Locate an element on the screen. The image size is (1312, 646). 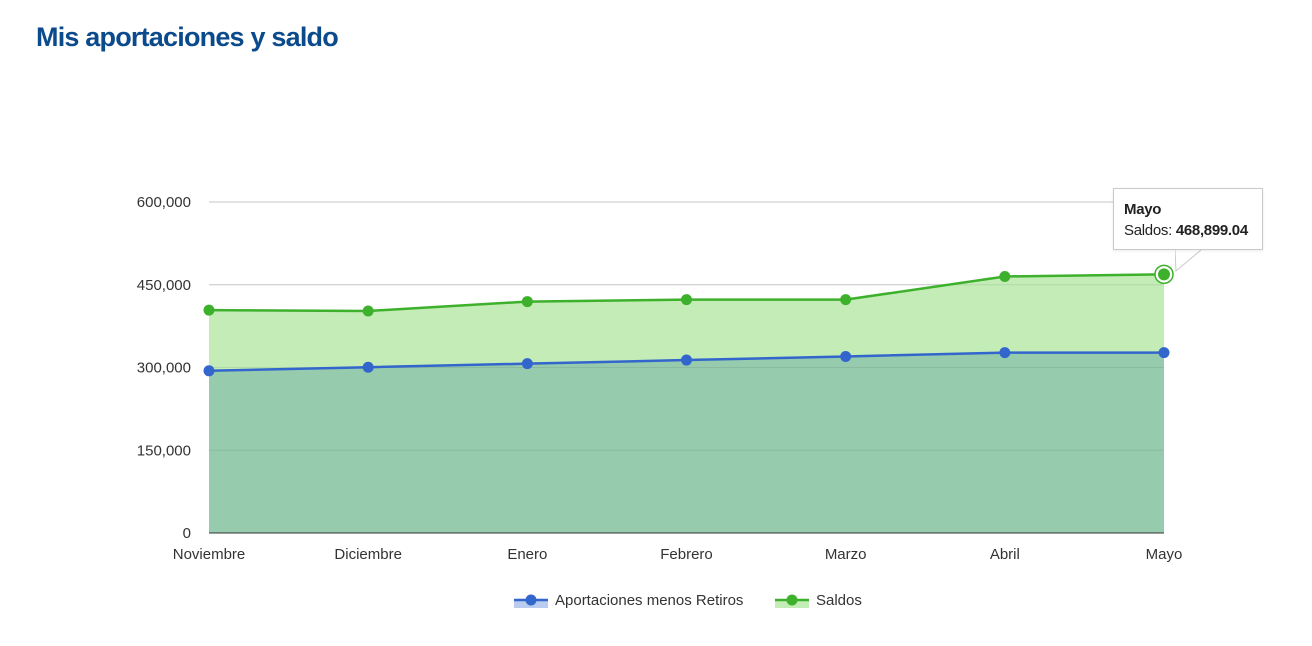
legend-aportaciones: Aportaciones menos Retiros is located at coordinates (628, 600).